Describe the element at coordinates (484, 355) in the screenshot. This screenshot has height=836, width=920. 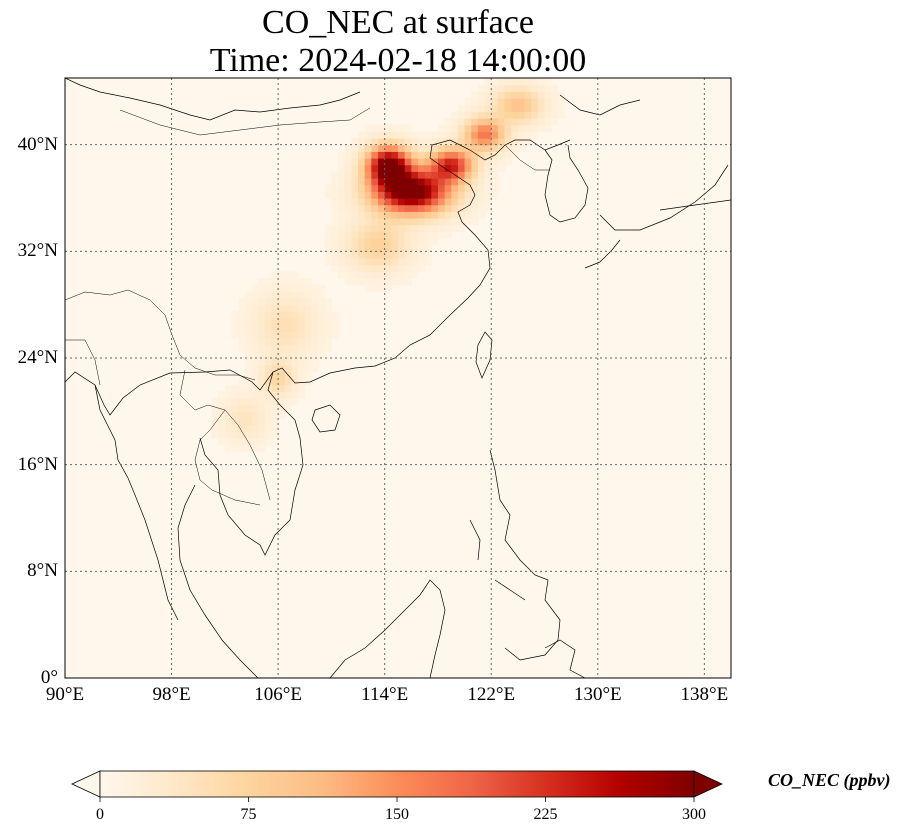
I see `coastline-taiwan` at that location.